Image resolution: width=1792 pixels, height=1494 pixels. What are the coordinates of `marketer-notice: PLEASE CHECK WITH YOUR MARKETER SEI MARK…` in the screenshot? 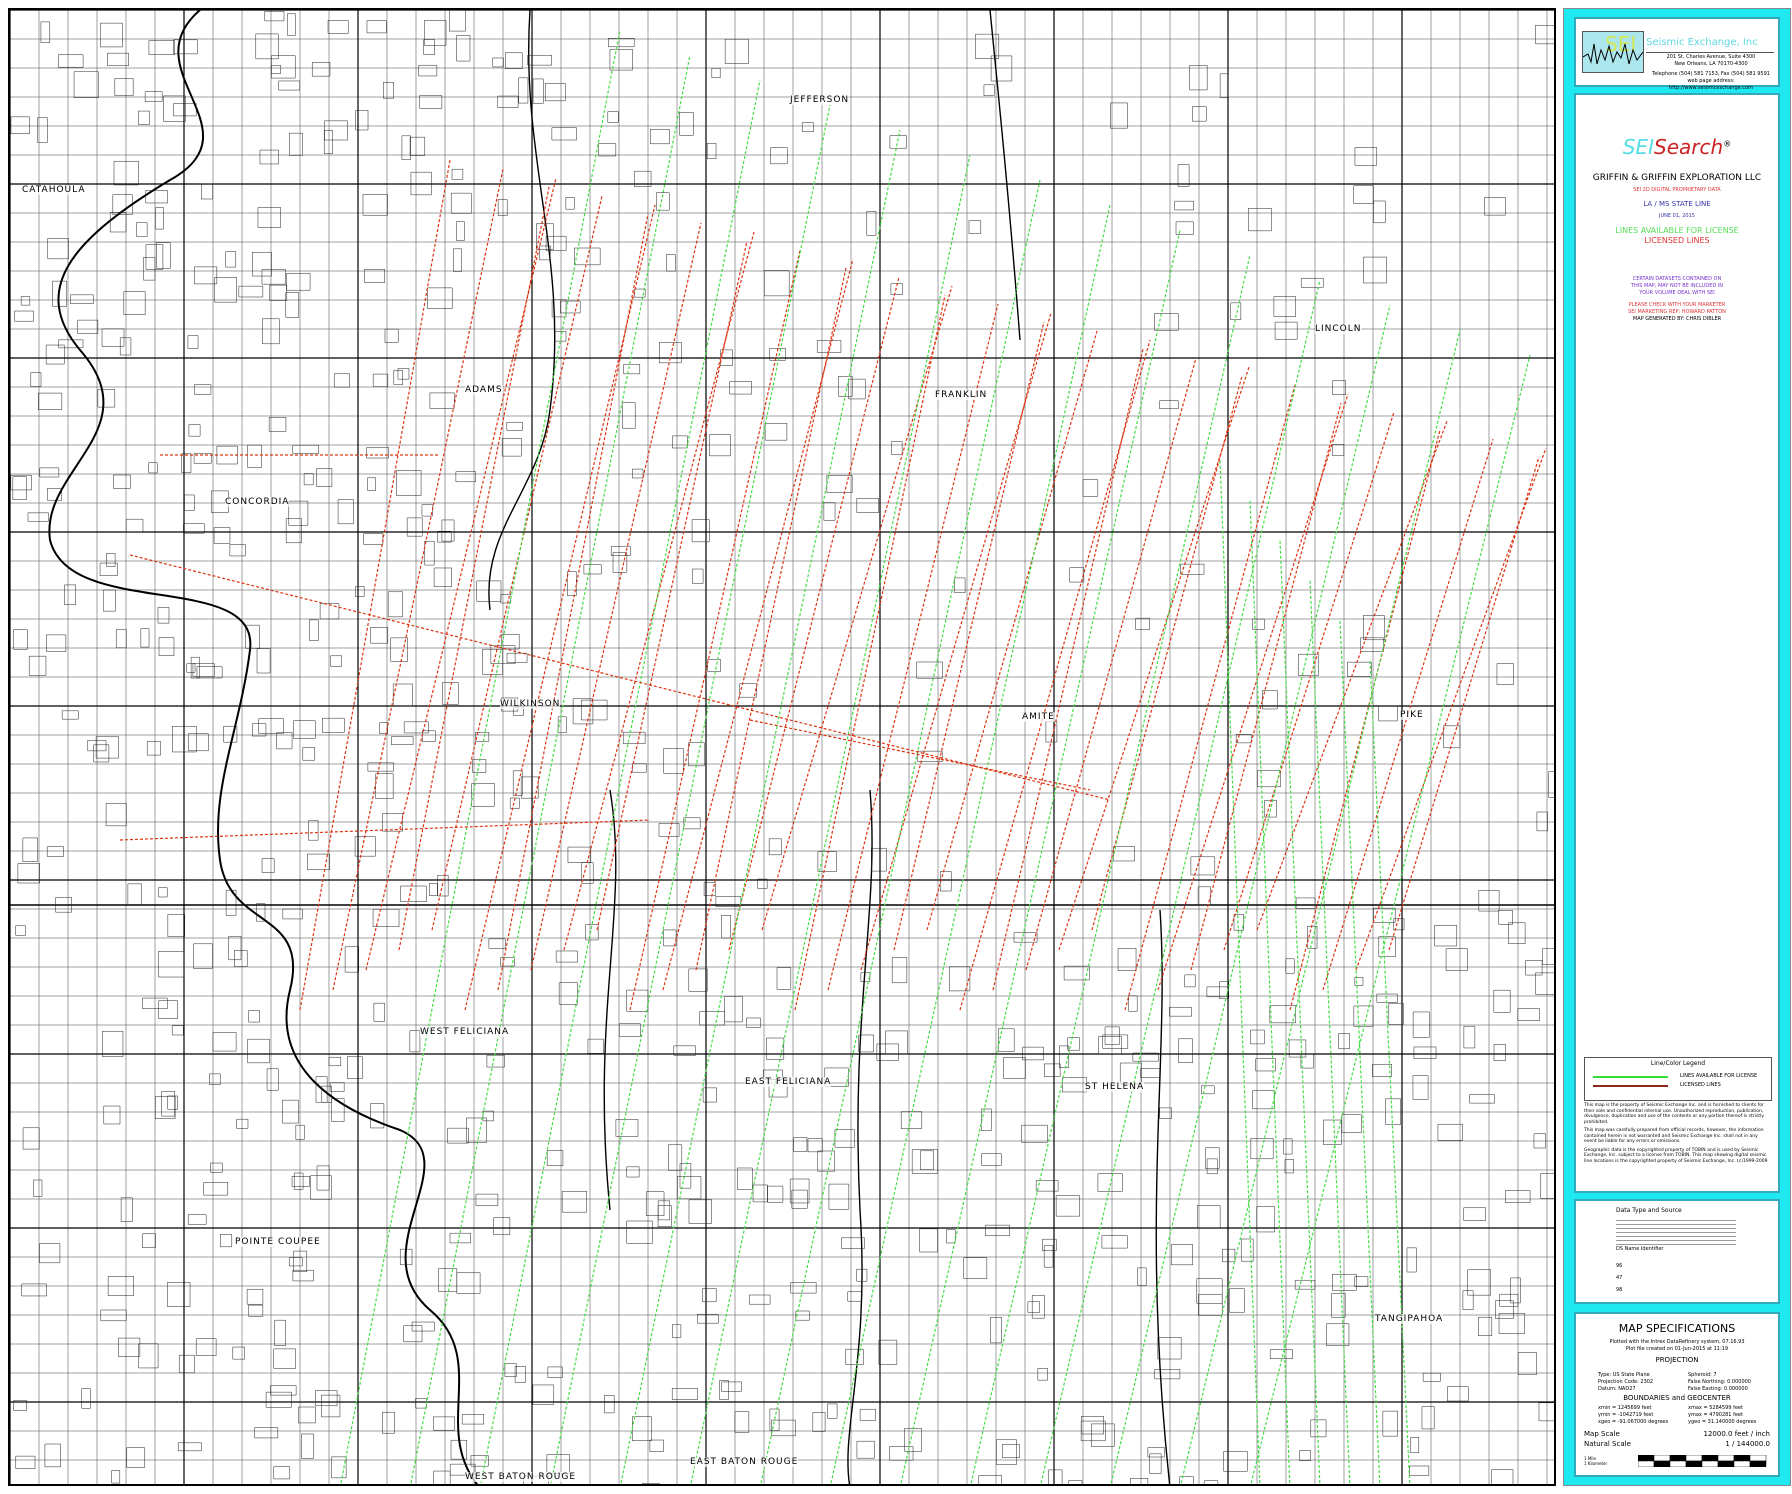 It's located at (1677, 308).